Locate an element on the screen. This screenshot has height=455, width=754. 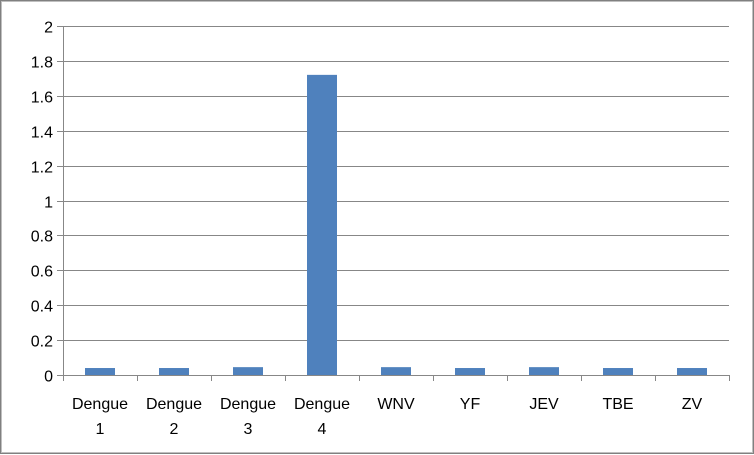
y-tick-label-0: 0 is located at coordinates (48, 377).